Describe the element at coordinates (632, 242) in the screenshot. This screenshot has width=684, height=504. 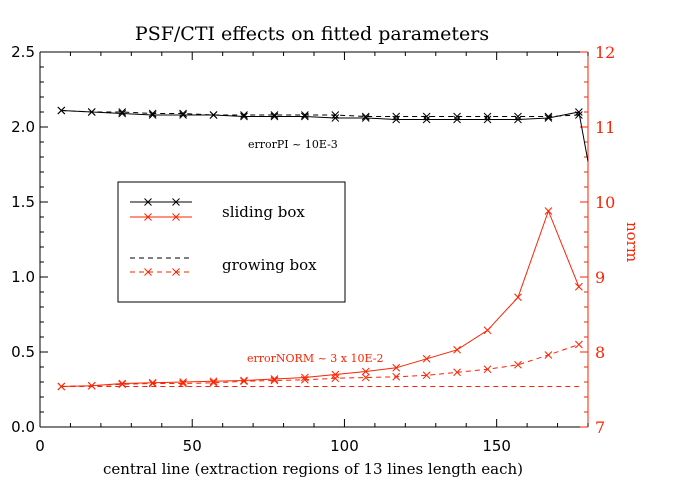
I see `y-axis-right-label: norm` at that location.